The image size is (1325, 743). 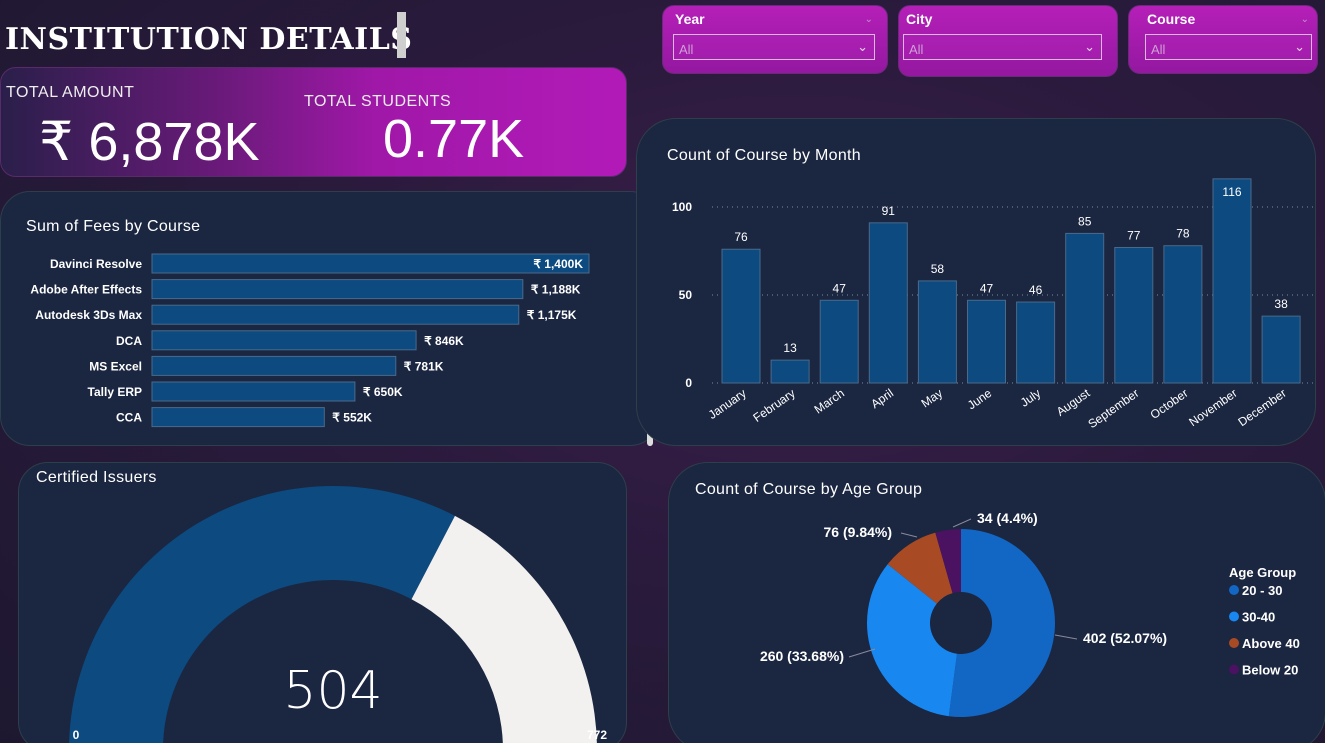 I want to click on year-slicer-label: Year, so click(x=690, y=19).